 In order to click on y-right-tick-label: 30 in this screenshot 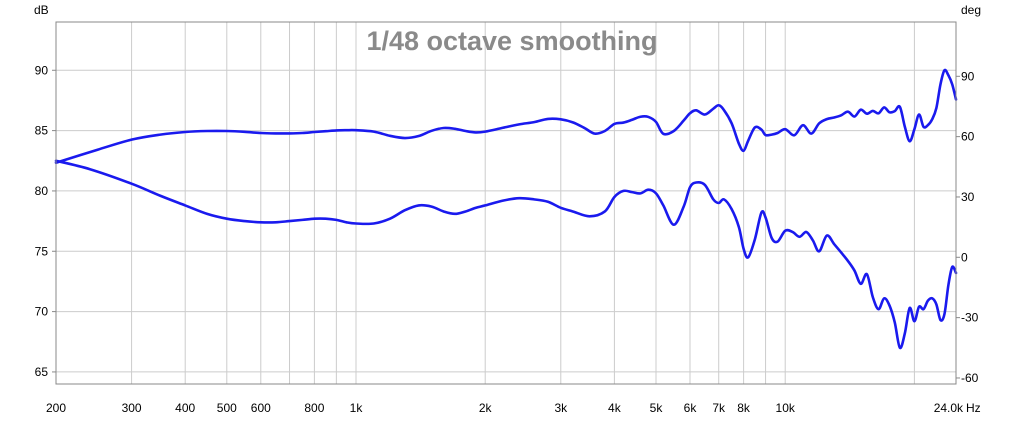, I will do `click(968, 197)`.